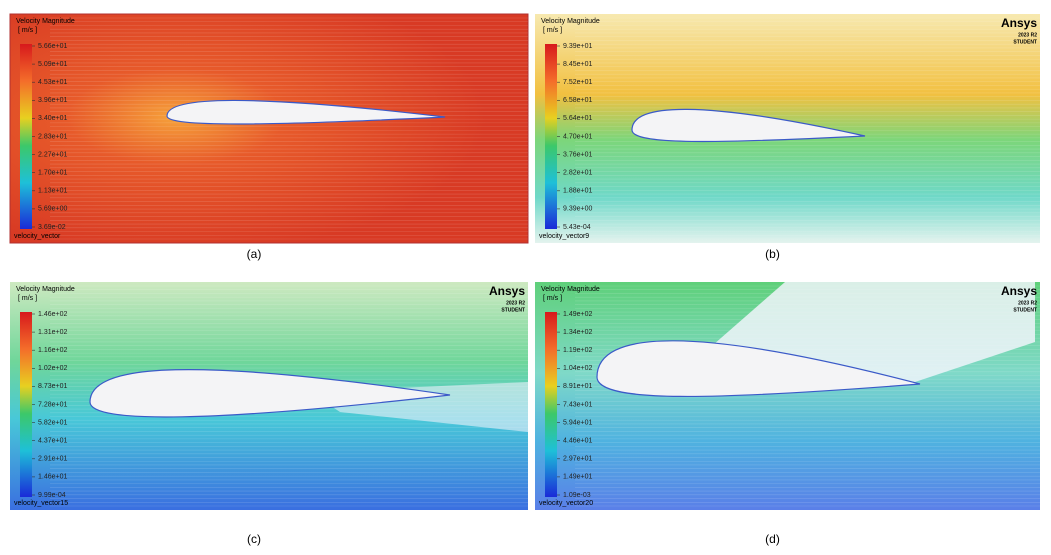 Image resolution: width=1051 pixels, height=555 pixels. I want to click on colorbar-label: 5.64e+01, so click(577, 118).